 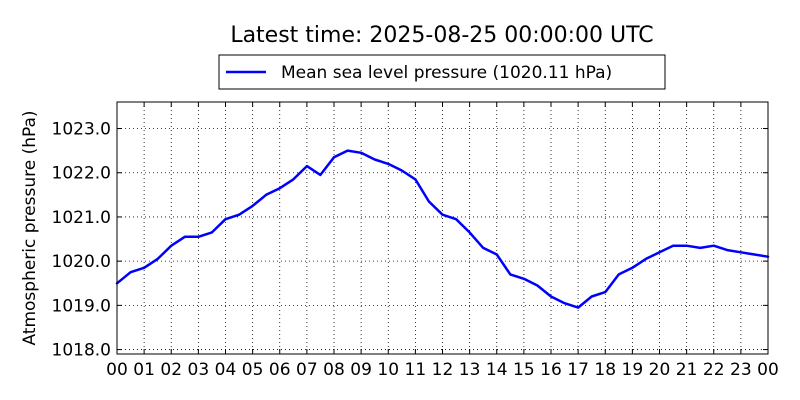 What do you see at coordinates (144, 370) in the screenshot?
I see `x-tick-label: 01` at bounding box center [144, 370].